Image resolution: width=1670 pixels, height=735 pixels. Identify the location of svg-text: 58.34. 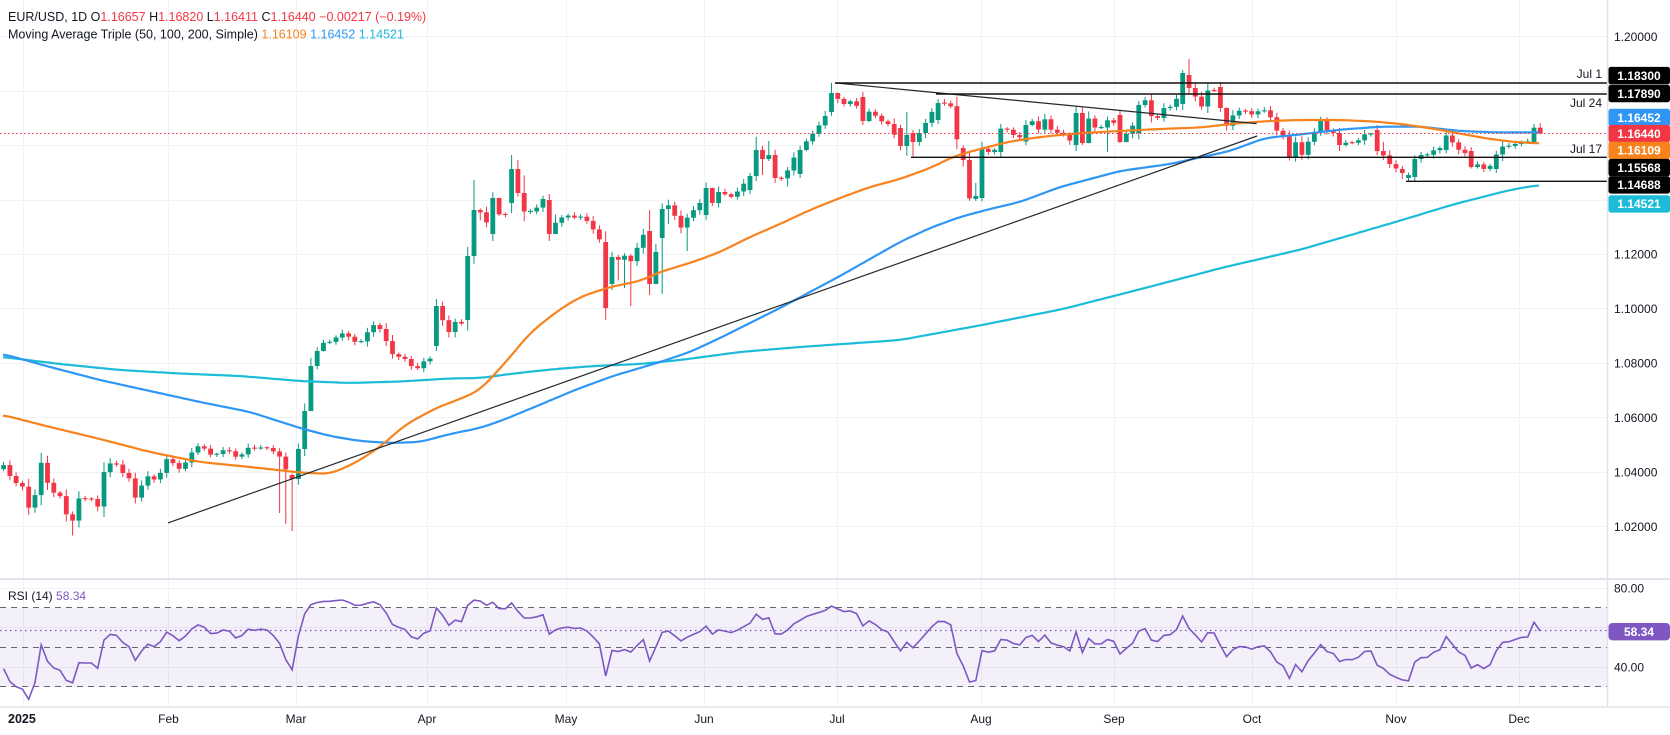
(1639, 632).